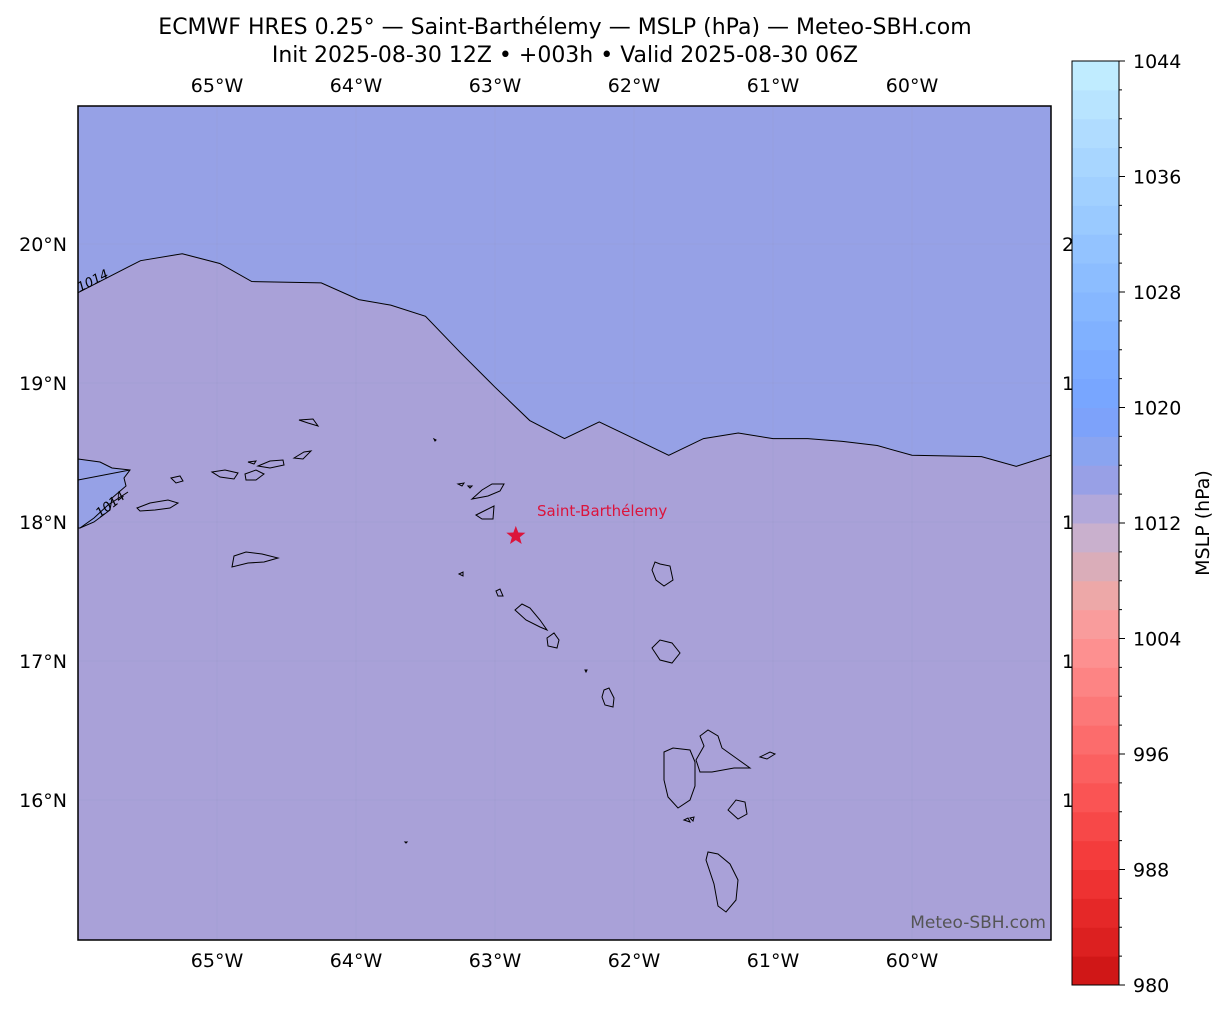 This screenshot has width=1229, height=1012. Describe the element at coordinates (1151, 986) in the screenshot. I see `colorbar-tick-label: 980` at that location.